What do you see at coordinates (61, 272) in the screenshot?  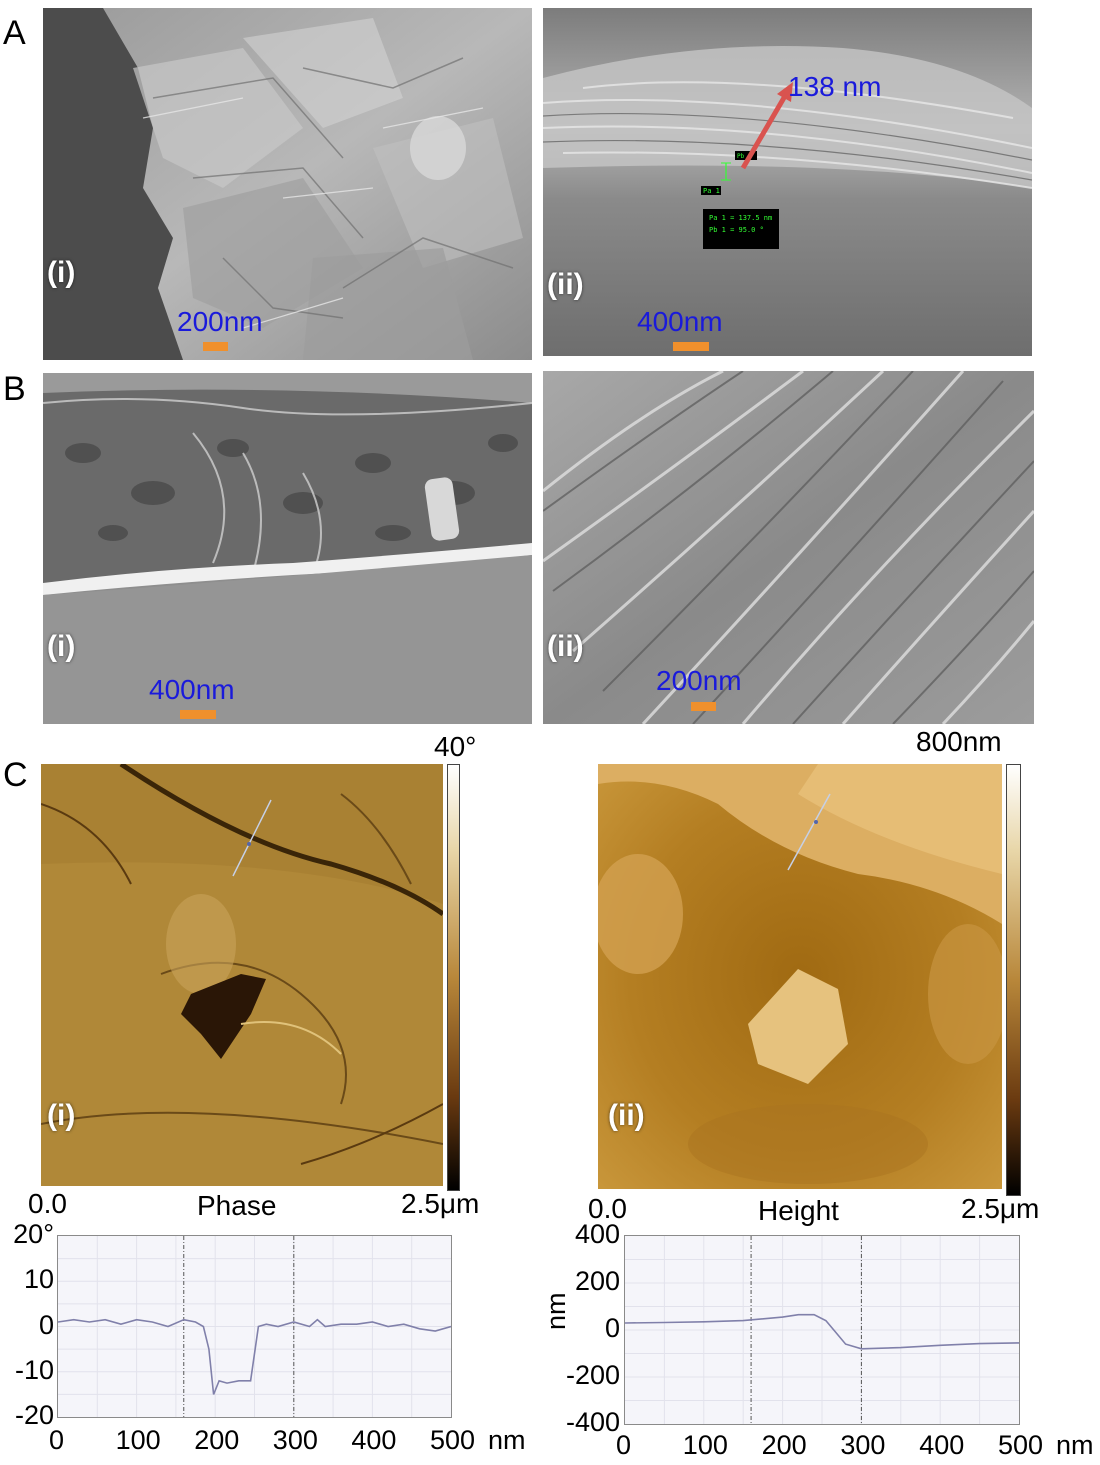 I see `sublabel-a-i: (i)` at bounding box center [61, 272].